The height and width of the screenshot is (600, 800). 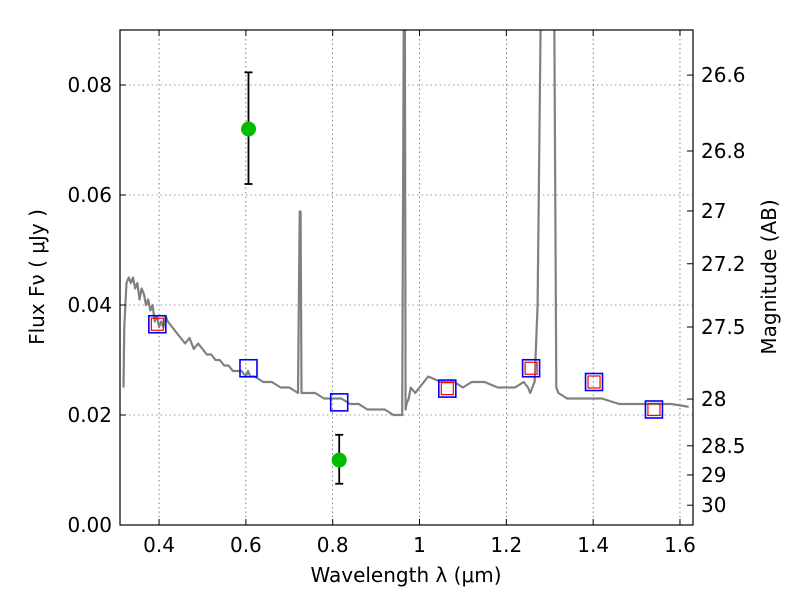 I want to click on magnitude-tick-label: 30, so click(x=713, y=505).